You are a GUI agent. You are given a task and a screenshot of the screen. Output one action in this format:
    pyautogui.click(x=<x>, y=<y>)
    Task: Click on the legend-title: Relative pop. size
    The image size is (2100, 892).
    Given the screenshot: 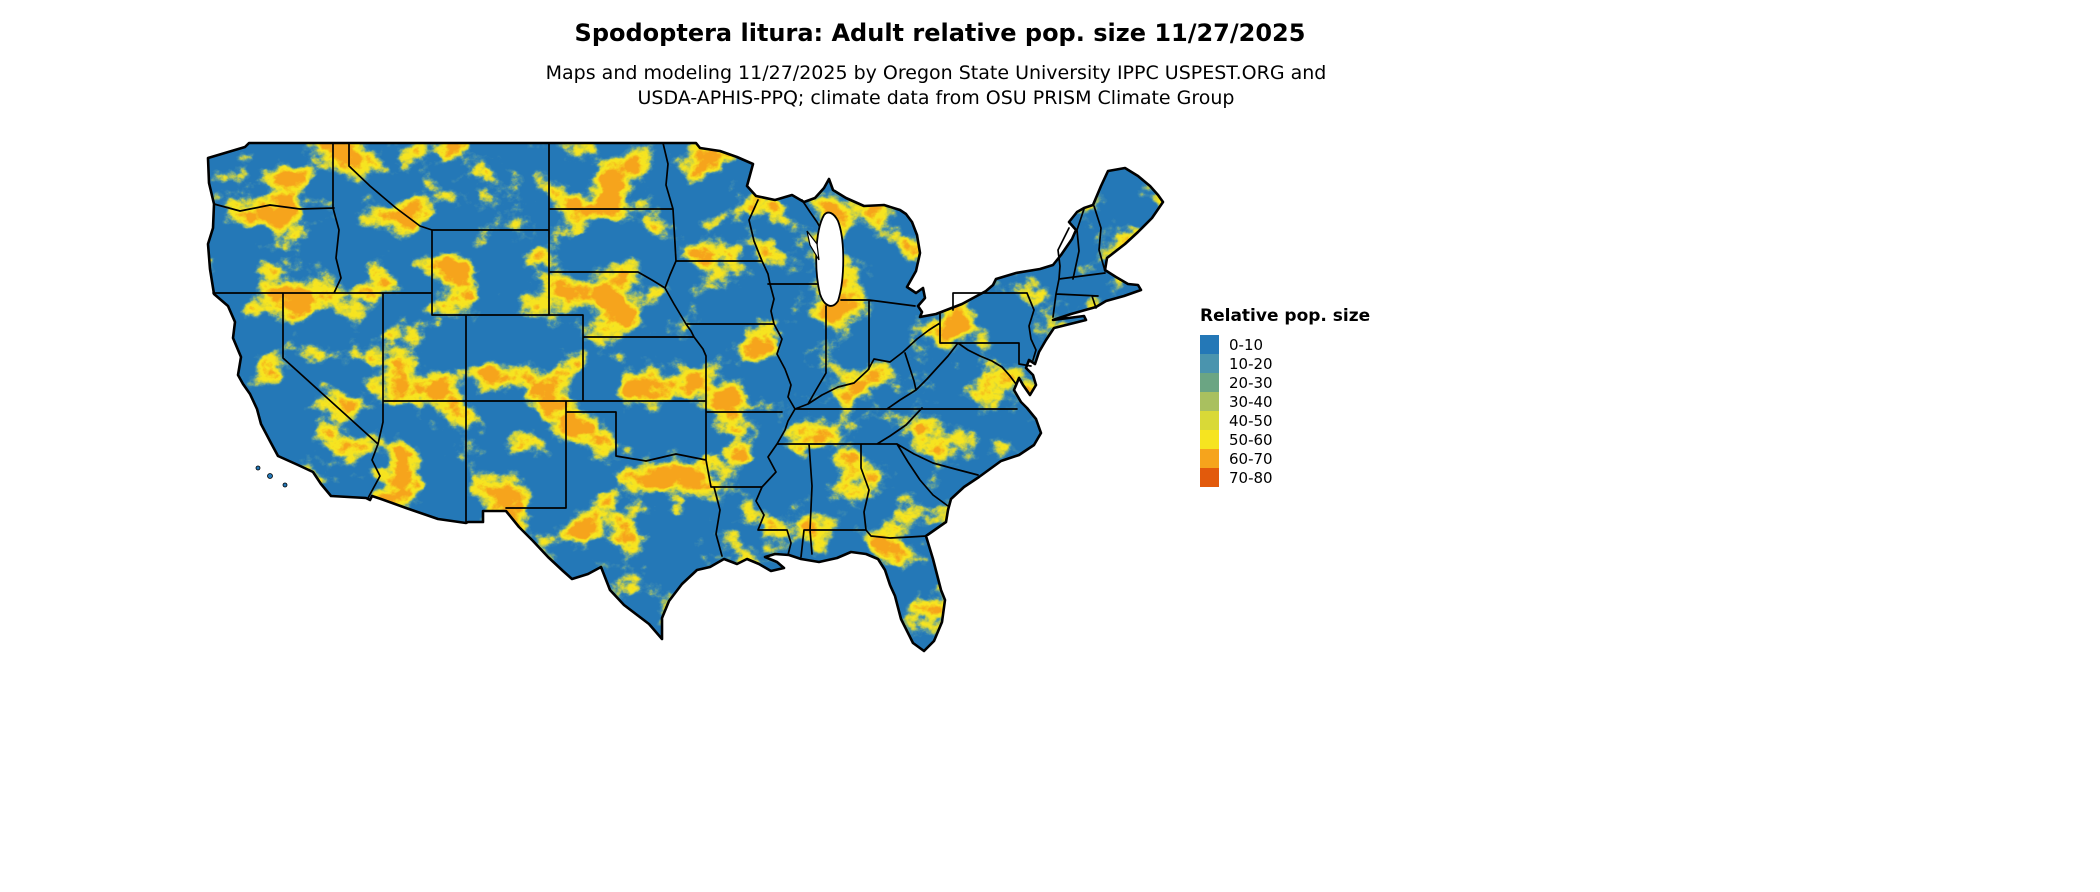 What is the action you would take?
    pyautogui.click(x=1285, y=316)
    